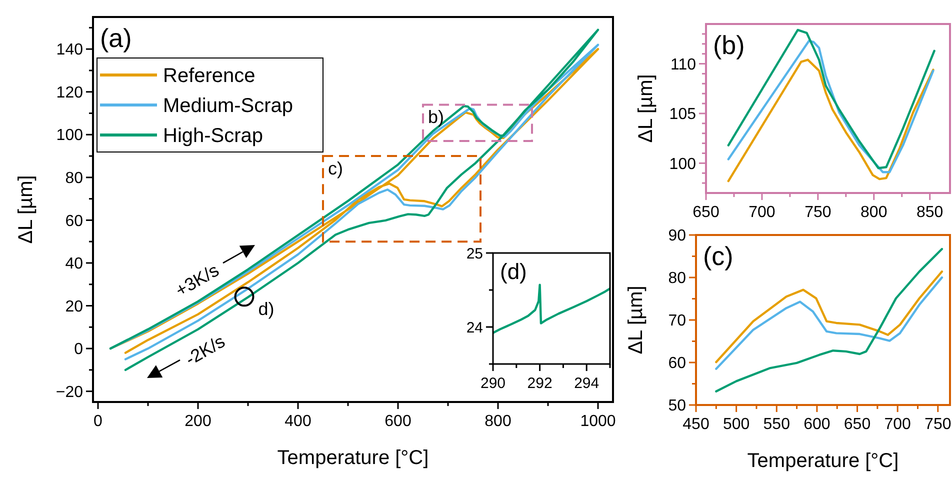  I want to click on y-tick-label: 70, so click(677, 321).